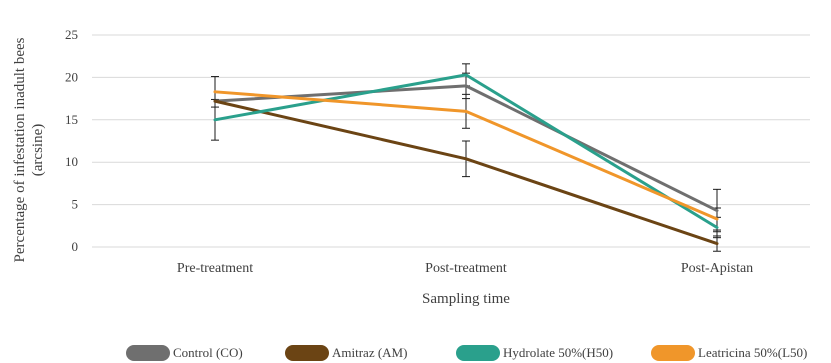  I want to click on legend-item: Leatricina 50%(L50), so click(729, 353).